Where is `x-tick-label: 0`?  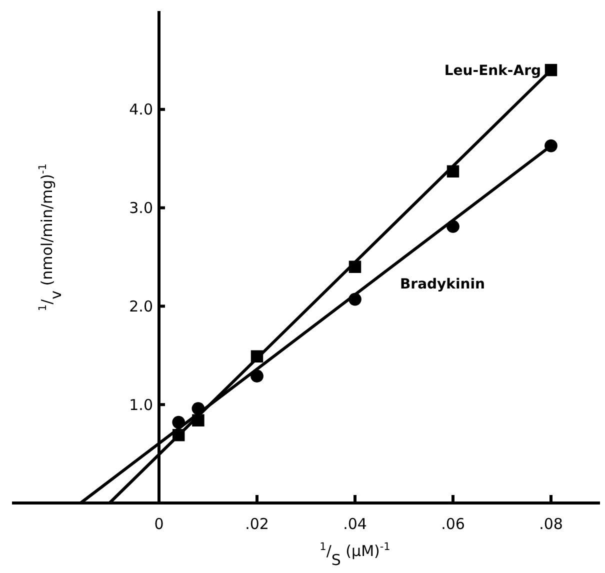 x-tick-label: 0 is located at coordinates (159, 524).